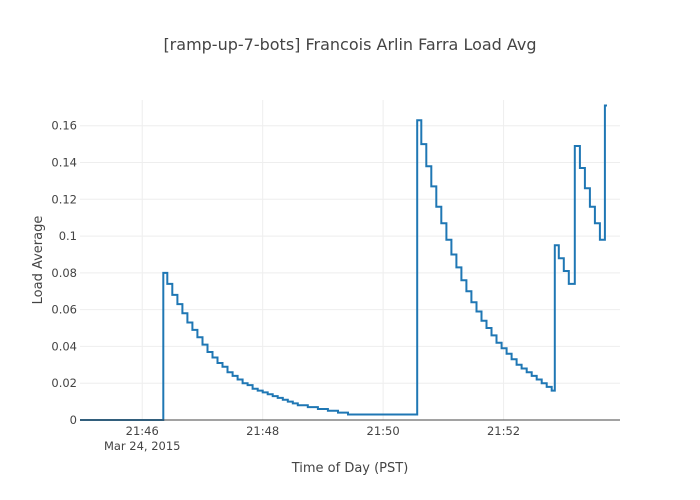 This screenshot has height=500, width=700. What do you see at coordinates (64, 126) in the screenshot?
I see `y-tick-label: 0.16` at bounding box center [64, 126].